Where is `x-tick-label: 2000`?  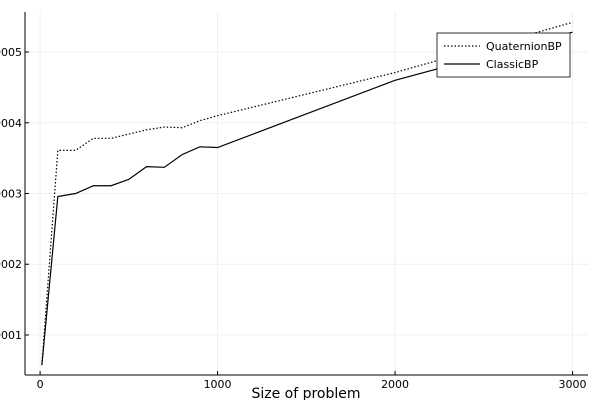 x-tick-label: 2000 is located at coordinates (395, 384).